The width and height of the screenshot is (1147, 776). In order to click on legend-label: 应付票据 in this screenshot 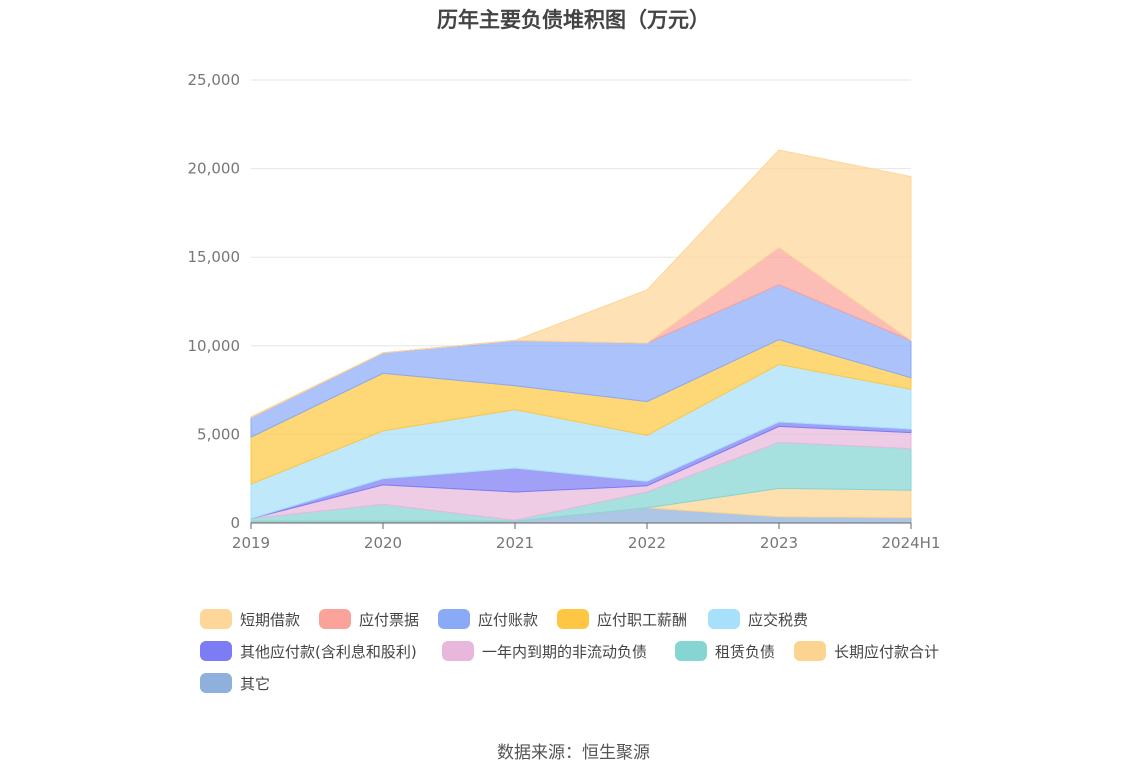, I will do `click(389, 619)`.